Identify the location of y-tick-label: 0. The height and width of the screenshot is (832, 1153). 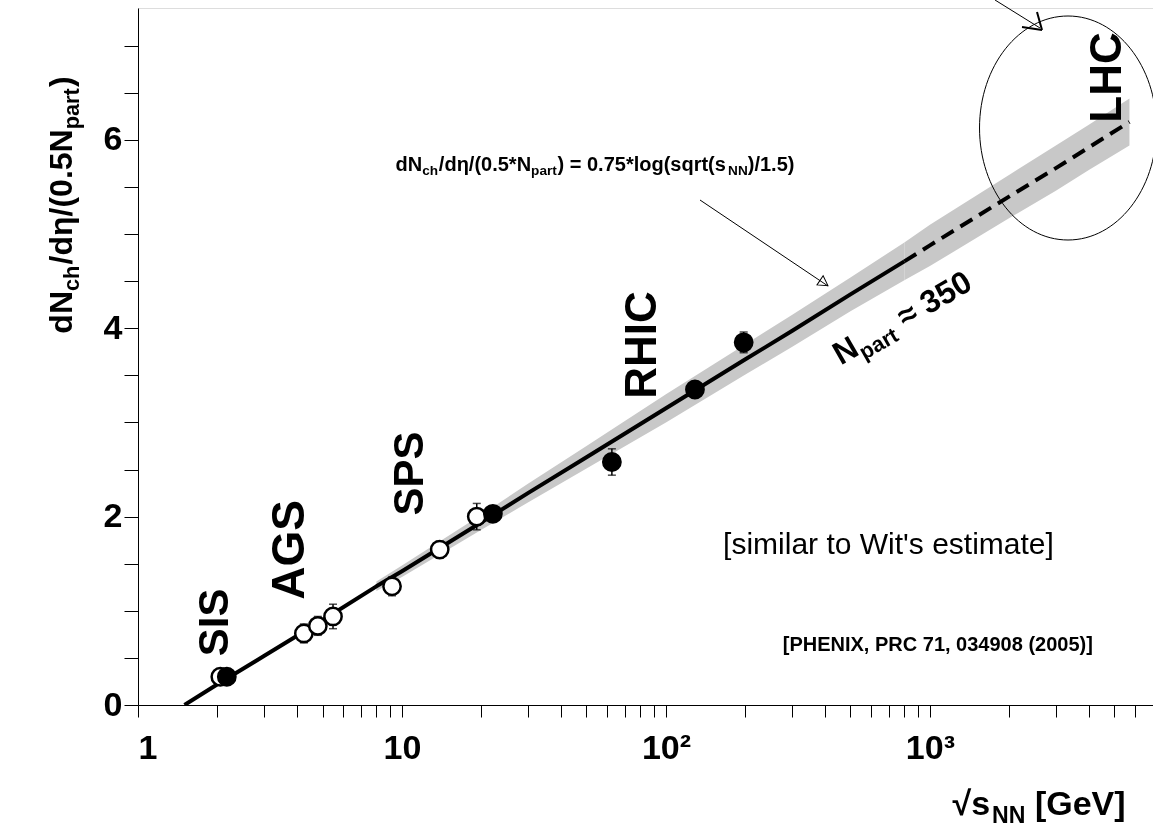
(113, 703).